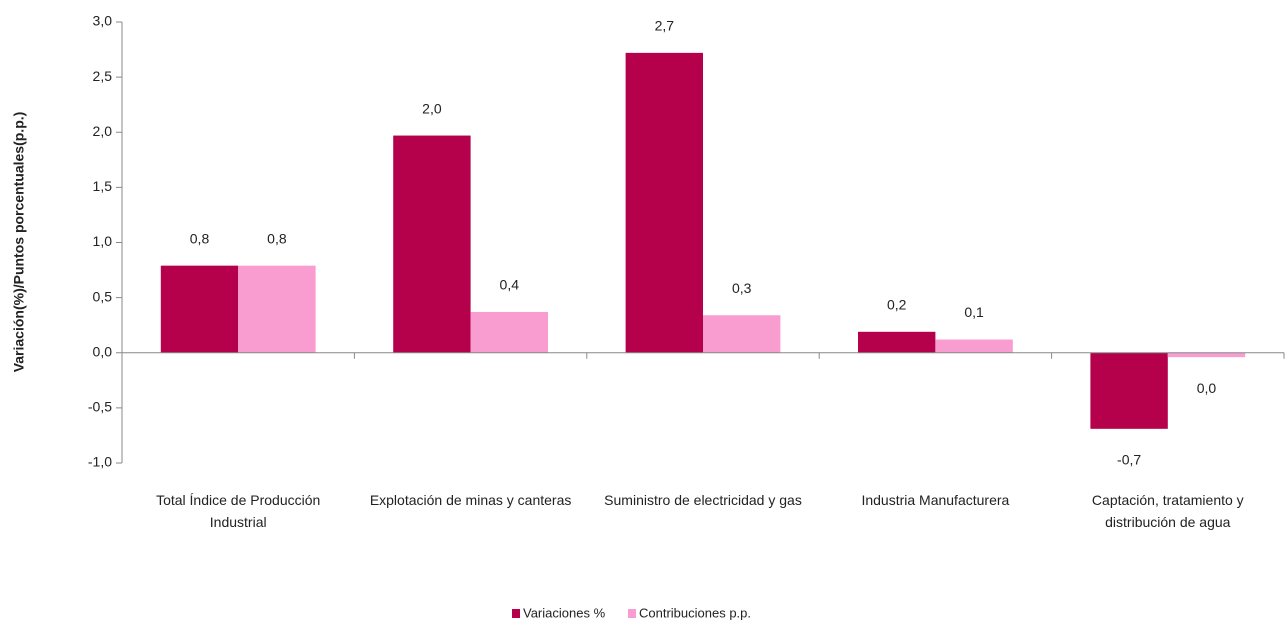  What do you see at coordinates (564, 612) in the screenshot?
I see `legend-label: Variaciones %` at bounding box center [564, 612].